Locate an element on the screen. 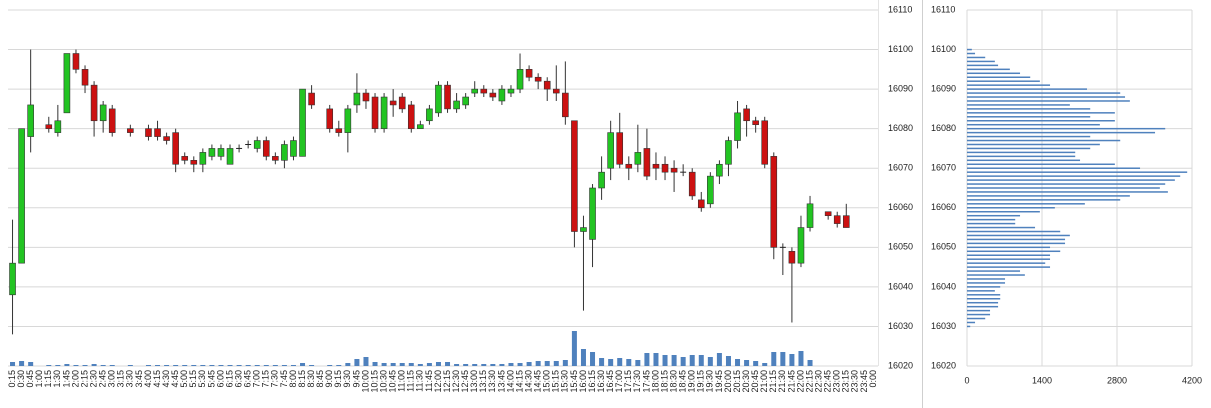 This screenshot has width=1211, height=408. x-tick-label: 19:45 is located at coordinates (719, 381).